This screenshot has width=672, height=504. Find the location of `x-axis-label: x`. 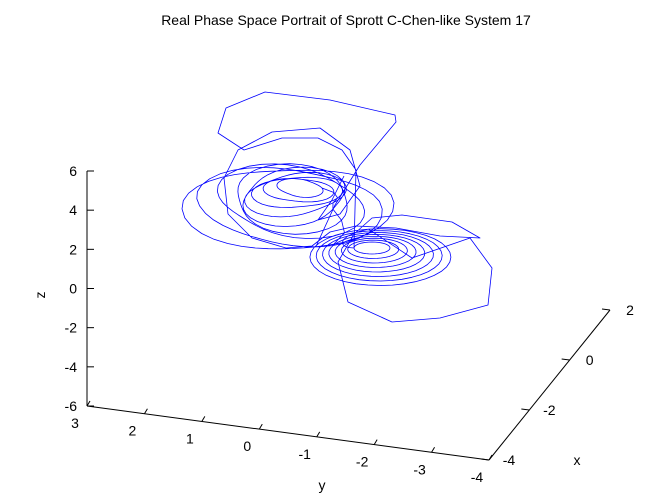

x-axis-label: x is located at coordinates (577, 460).